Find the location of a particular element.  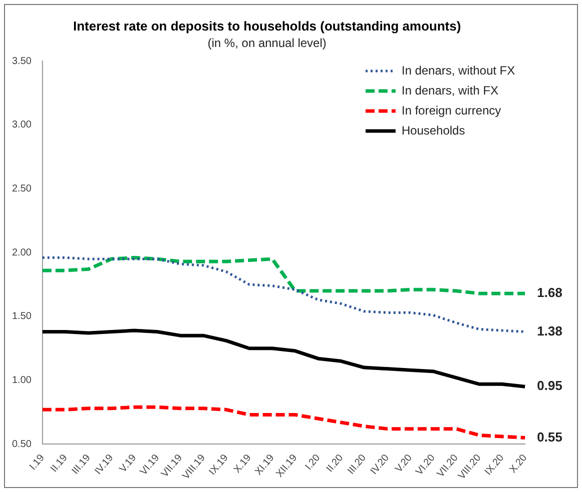

x-tick-label: V.20 is located at coordinates (404, 463).